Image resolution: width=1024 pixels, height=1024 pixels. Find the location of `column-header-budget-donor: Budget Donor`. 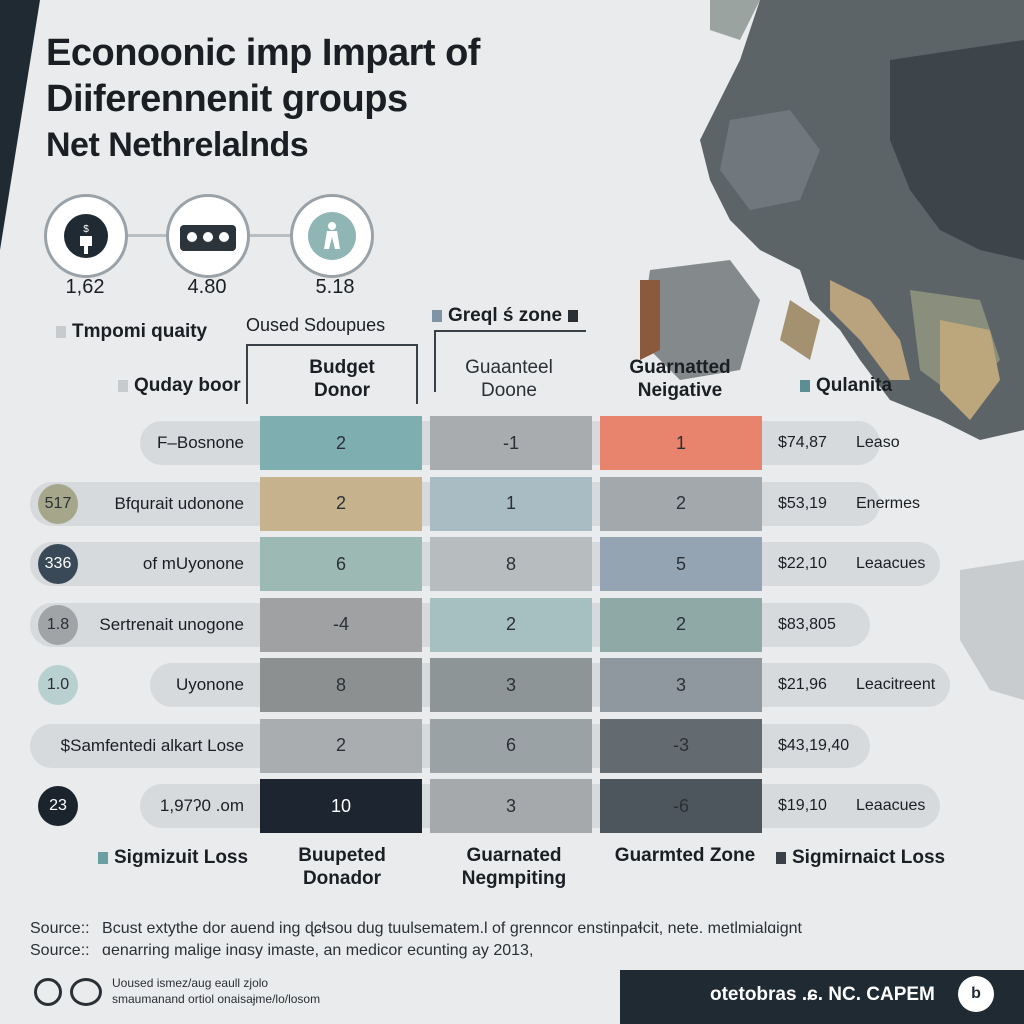

column-header-budget-donor: Budget Donor is located at coordinates (342, 379).